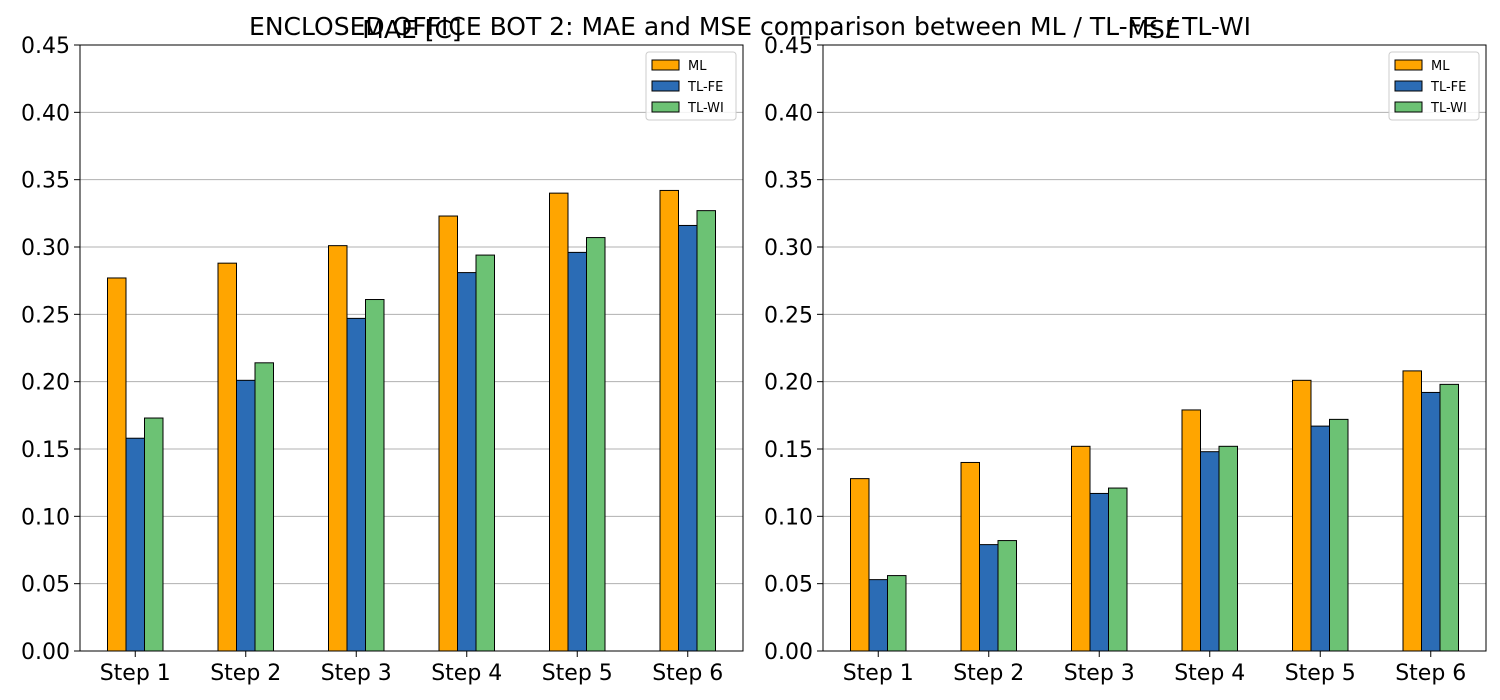  What do you see at coordinates (1440, 66) in the screenshot?
I see `mse-legend-label-ml: ML` at bounding box center [1440, 66].